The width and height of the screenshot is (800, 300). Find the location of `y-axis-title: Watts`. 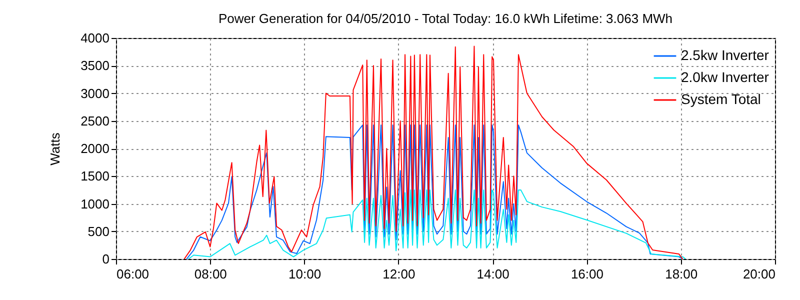

y-axis-title: Watts is located at coordinates (55, 149).